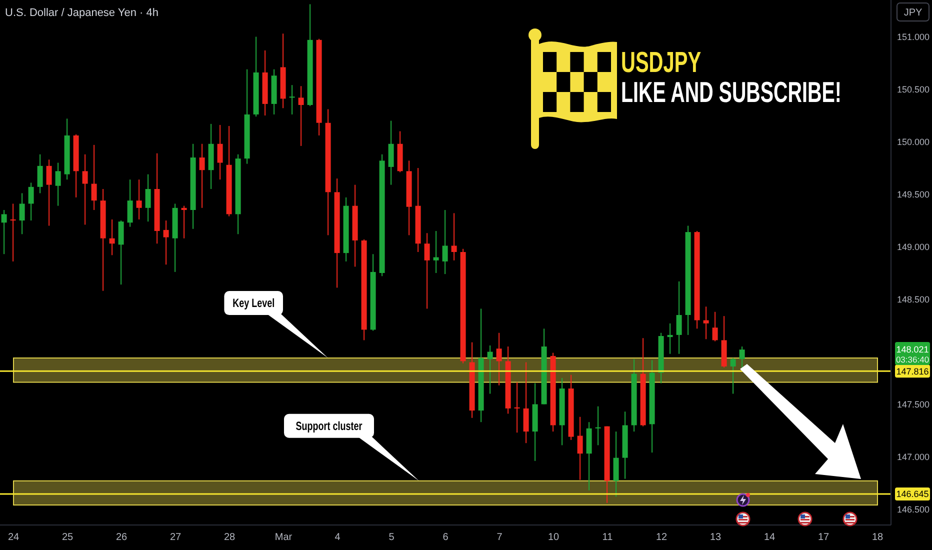  I want to click on y-tick-label: 150.000, so click(913, 141).